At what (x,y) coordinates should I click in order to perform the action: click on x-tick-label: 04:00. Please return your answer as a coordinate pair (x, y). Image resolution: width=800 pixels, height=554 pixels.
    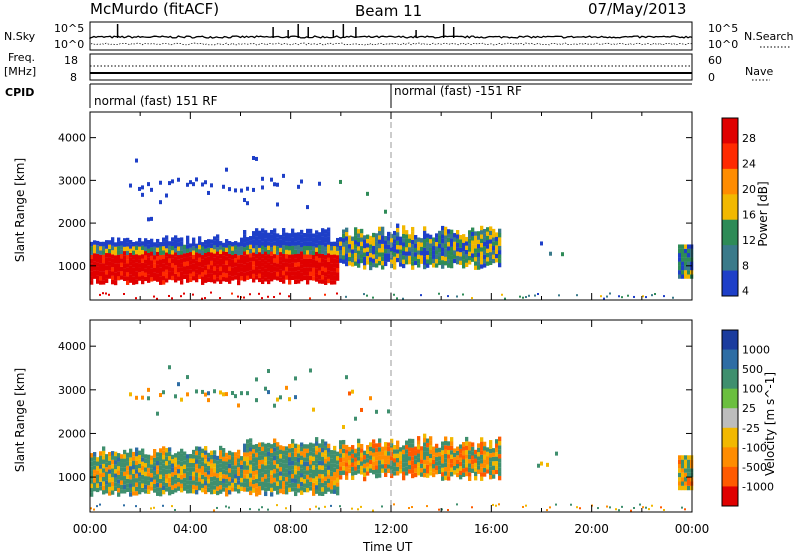
    Looking at the image, I should click on (190, 529).